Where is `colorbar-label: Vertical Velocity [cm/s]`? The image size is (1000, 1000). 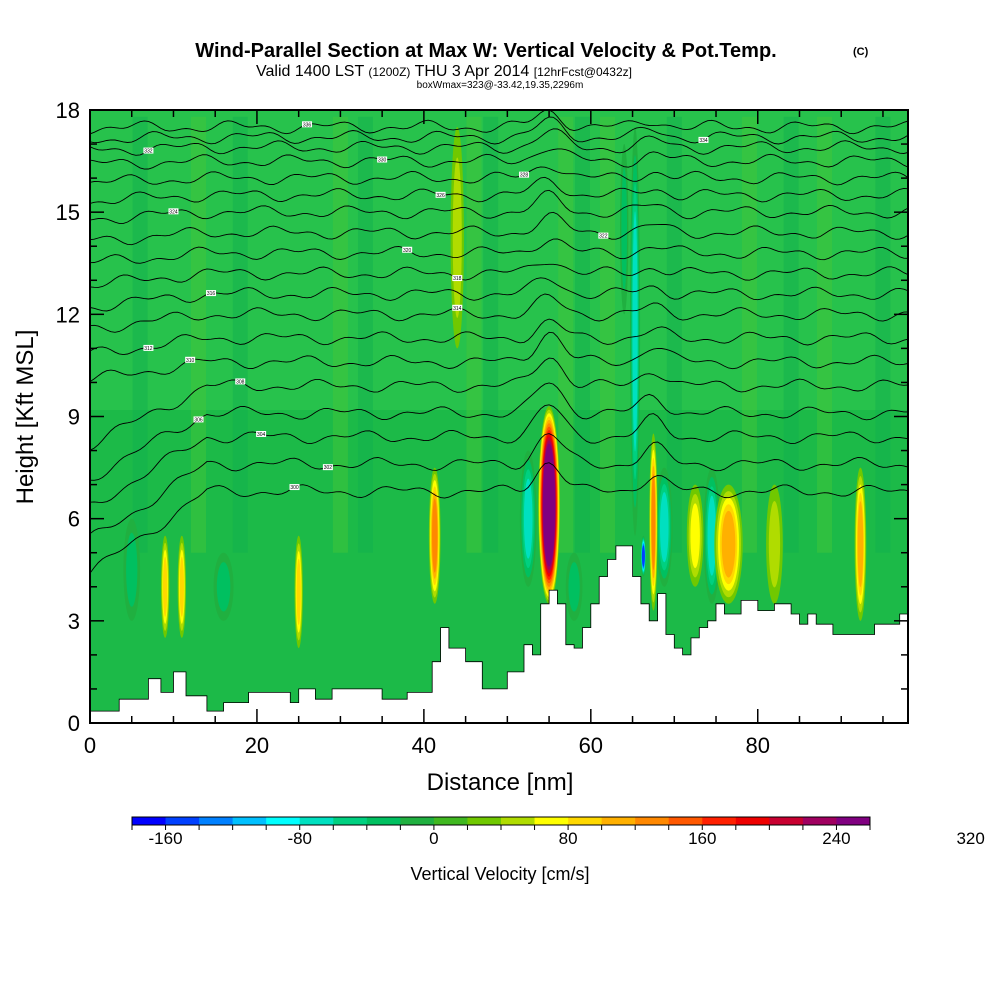
colorbar-label: Vertical Velocity [cm/s] is located at coordinates (499, 874).